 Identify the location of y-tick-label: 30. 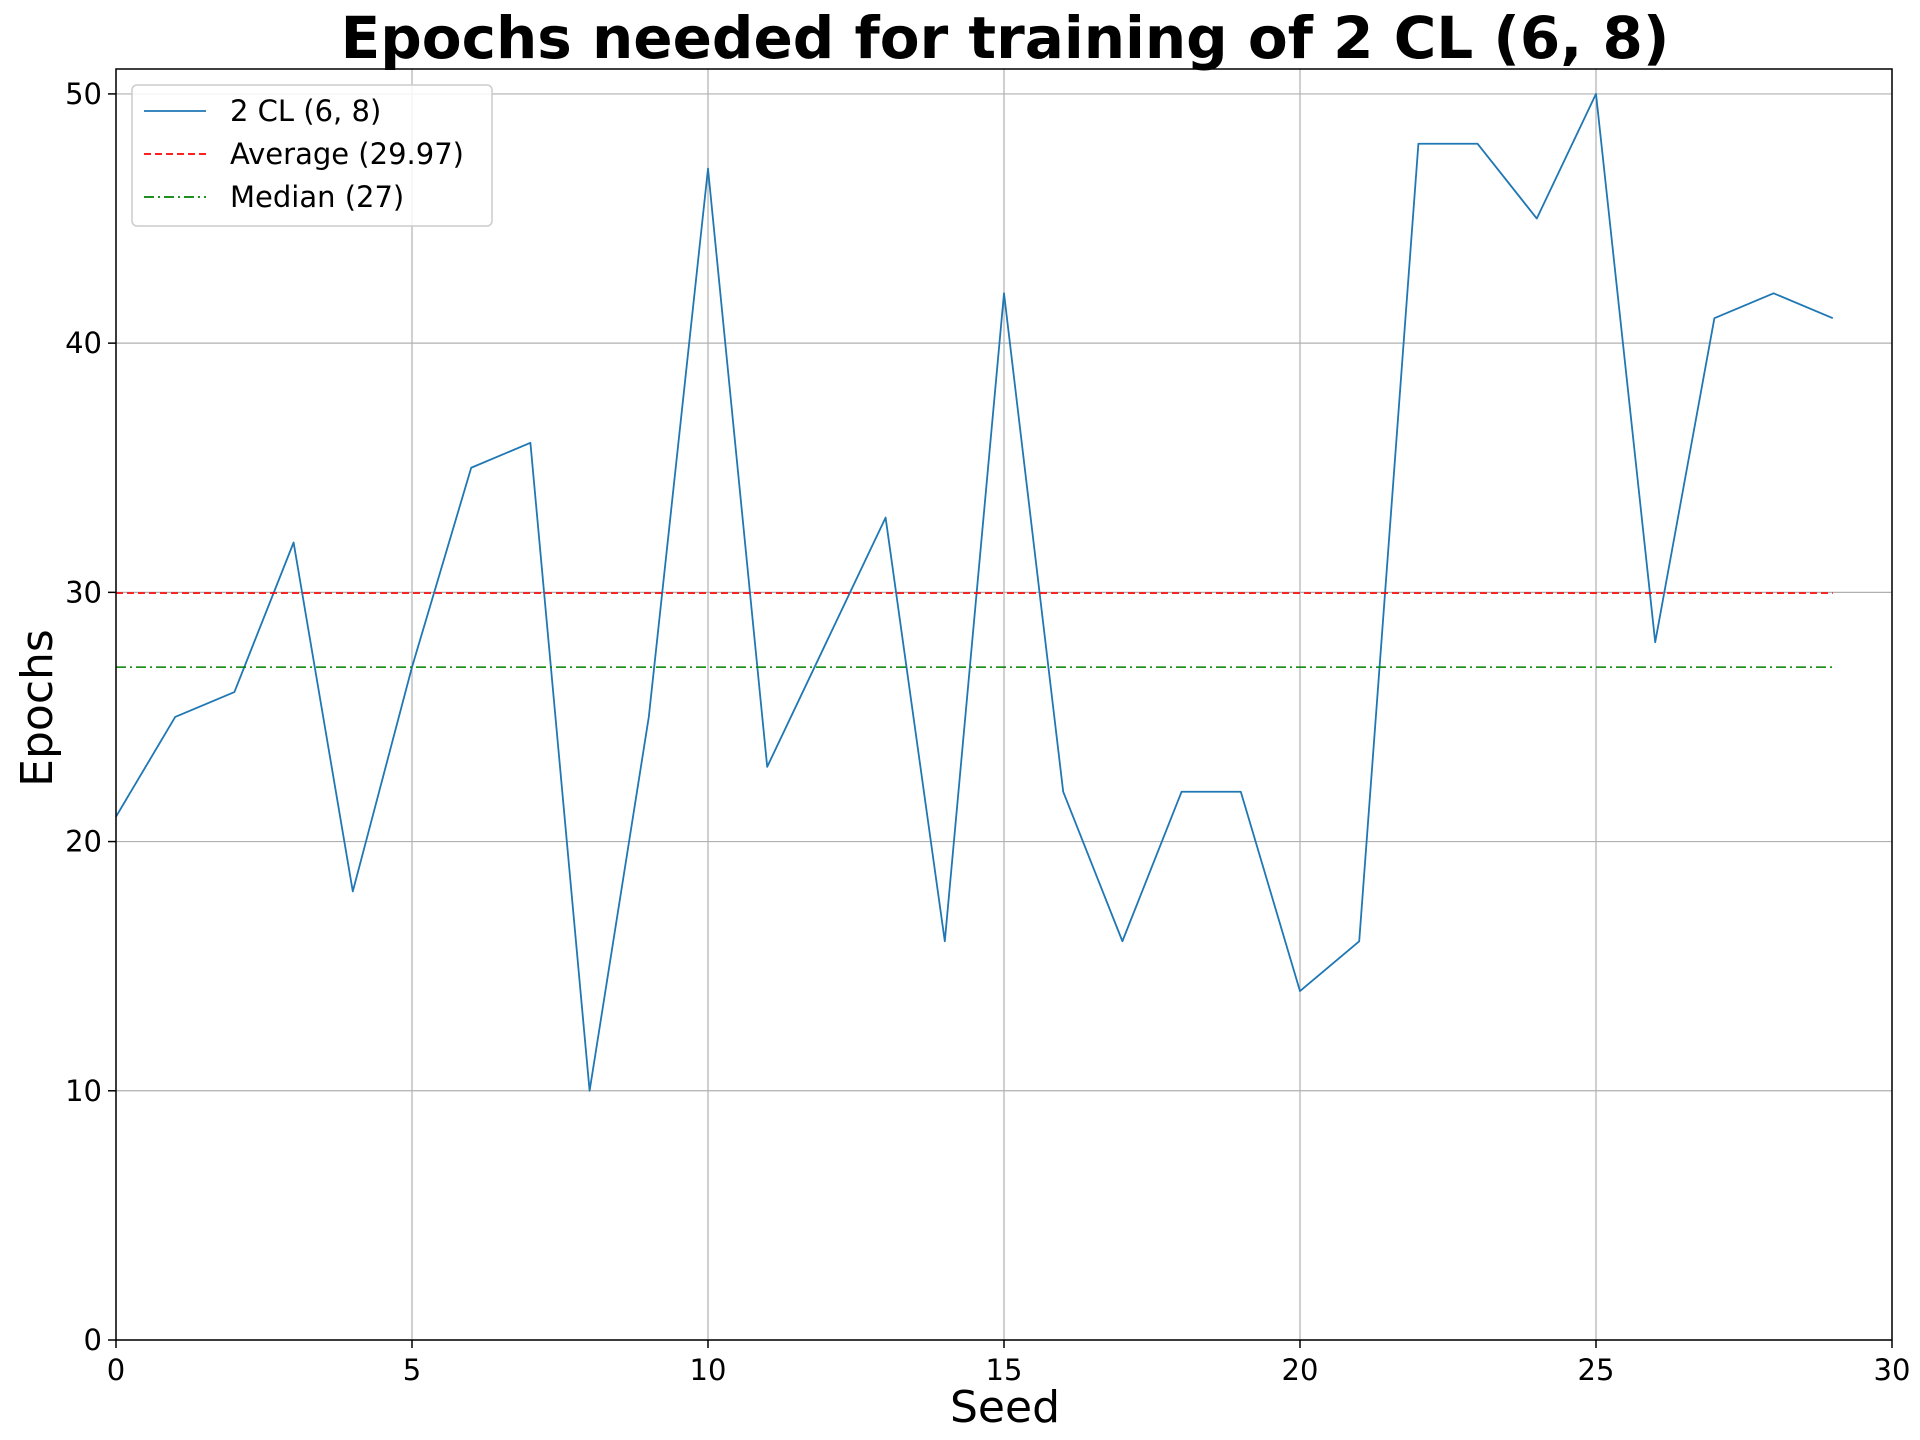
(83, 592).